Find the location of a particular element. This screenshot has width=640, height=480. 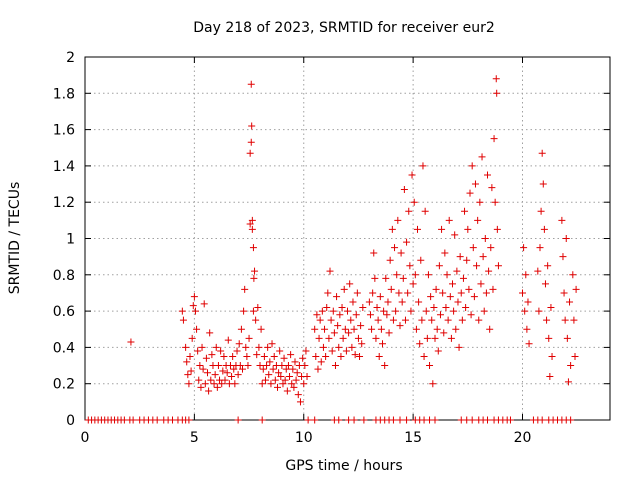

y-tick-label: 1.4 is located at coordinates (64, 167).